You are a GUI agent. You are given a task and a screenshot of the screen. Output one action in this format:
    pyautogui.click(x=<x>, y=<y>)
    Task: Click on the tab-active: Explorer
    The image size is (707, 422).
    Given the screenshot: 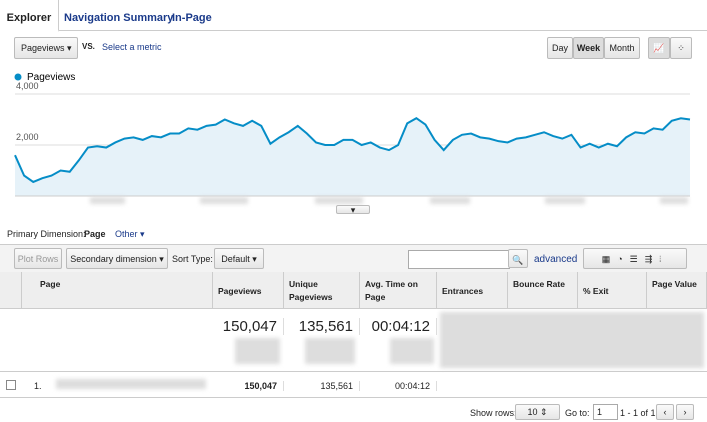 What is the action you would take?
    pyautogui.click(x=29, y=16)
    